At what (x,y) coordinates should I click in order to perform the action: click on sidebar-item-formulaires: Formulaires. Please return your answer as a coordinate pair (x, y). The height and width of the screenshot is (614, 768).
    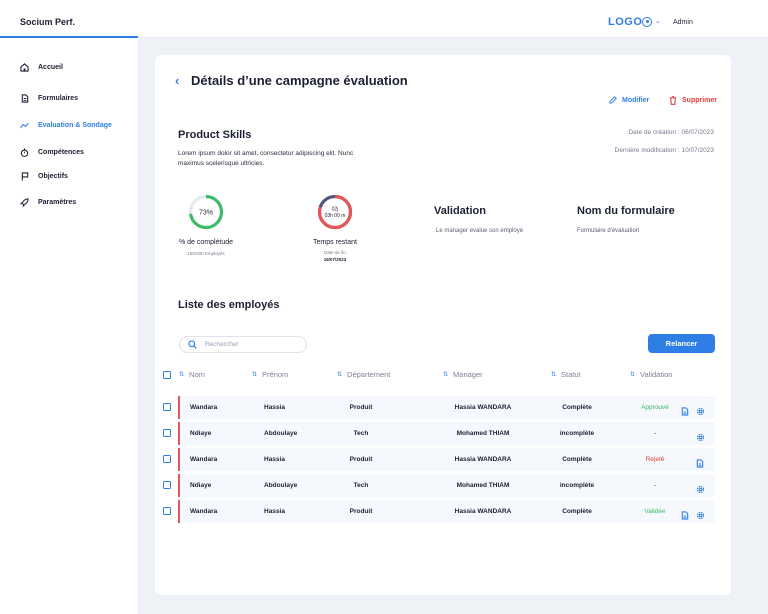
    Looking at the image, I should click on (49, 98).